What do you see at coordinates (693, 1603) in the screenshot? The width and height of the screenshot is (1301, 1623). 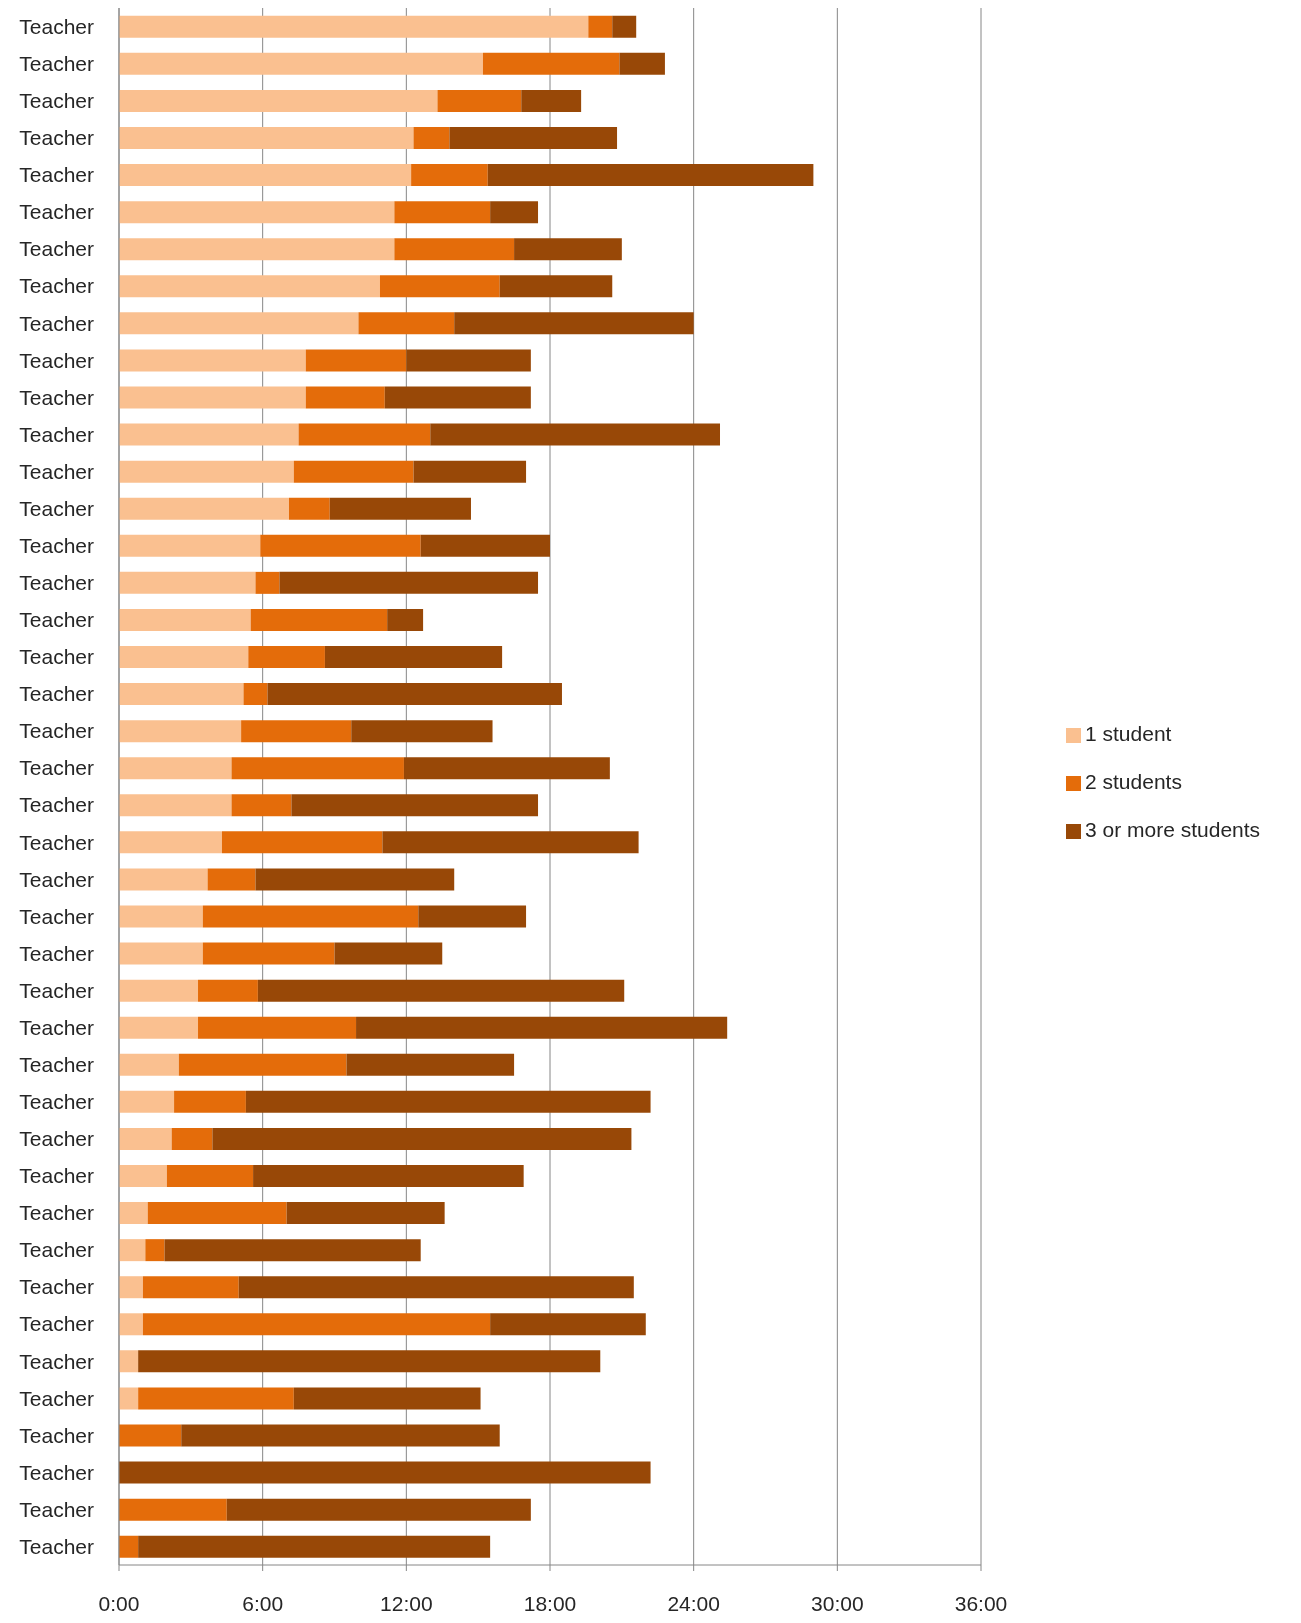 I see `x-tick-label: 24:00` at bounding box center [693, 1603].